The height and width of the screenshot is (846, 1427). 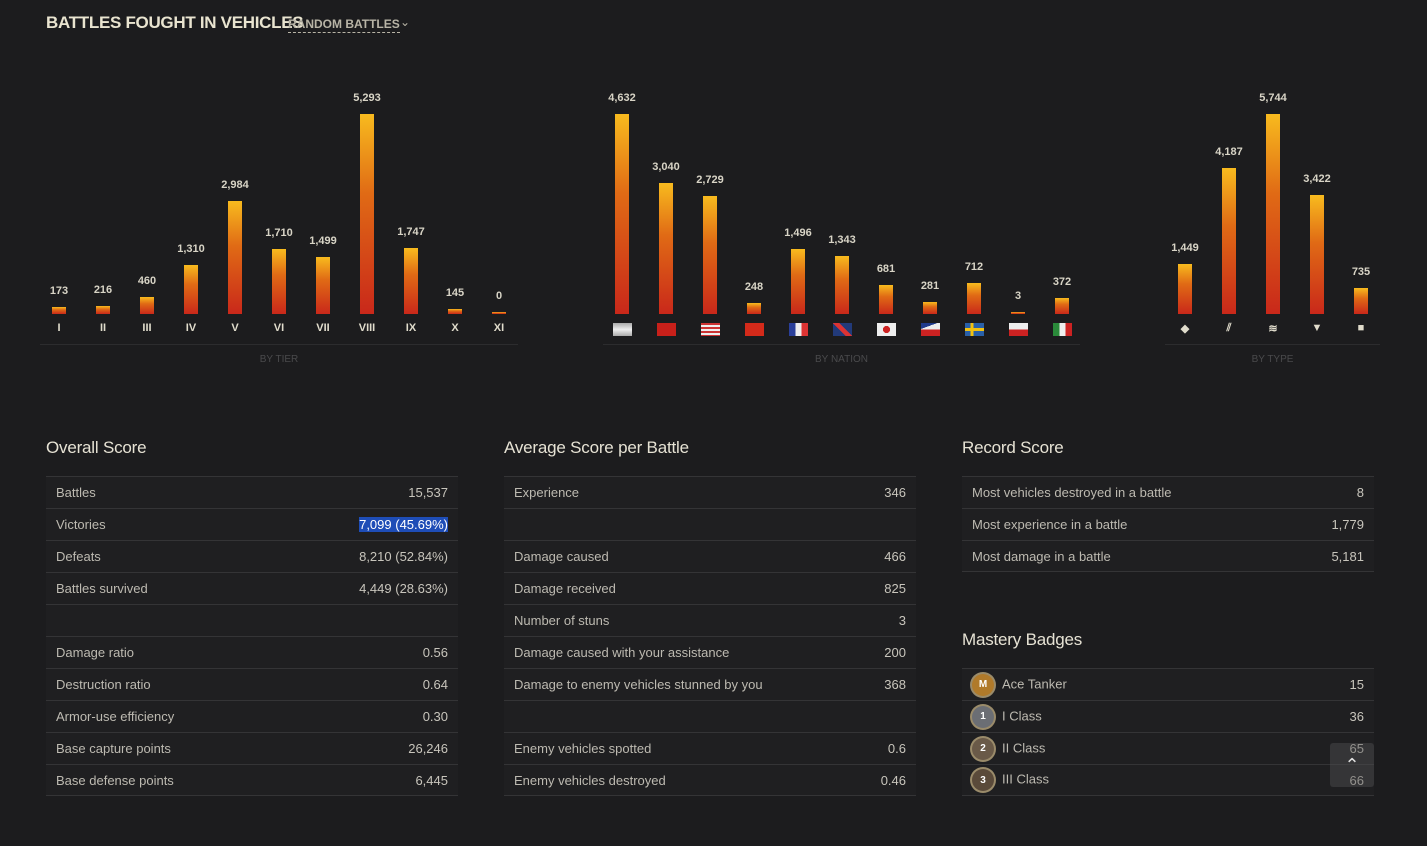 I want to click on czech-flag-icon, so click(x=930, y=329).